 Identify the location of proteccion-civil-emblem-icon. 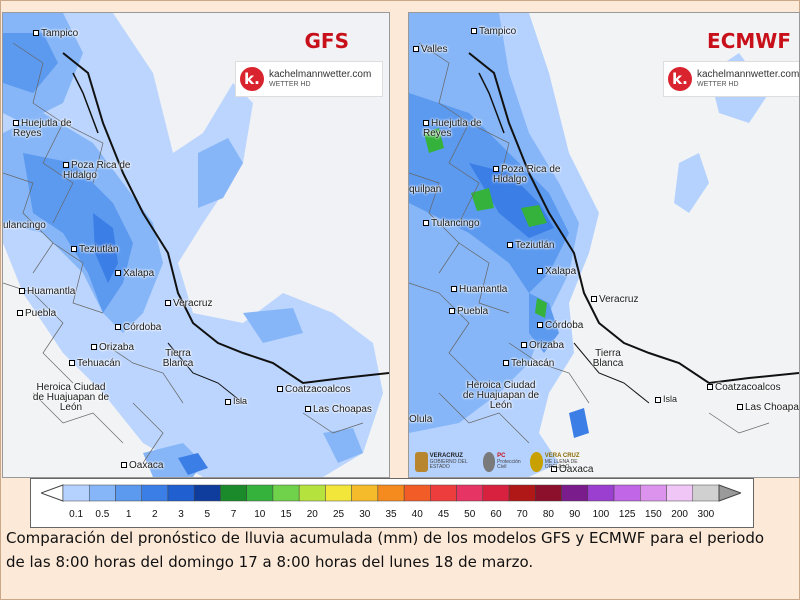
(489, 462).